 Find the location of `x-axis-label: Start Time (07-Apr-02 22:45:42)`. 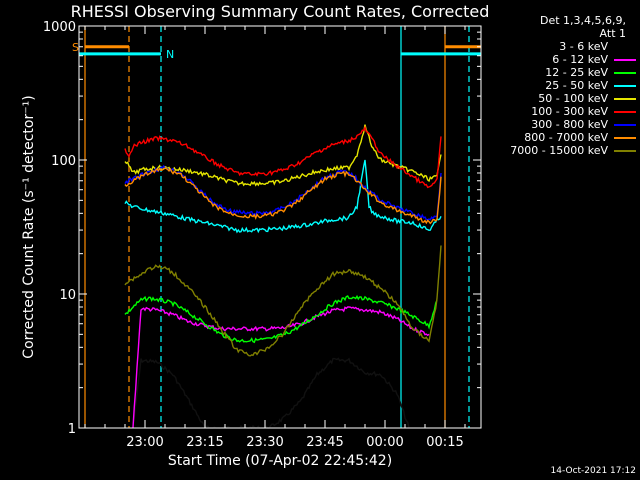

x-axis-label: Start Time (07-Apr-02 22:45:42) is located at coordinates (280, 461).